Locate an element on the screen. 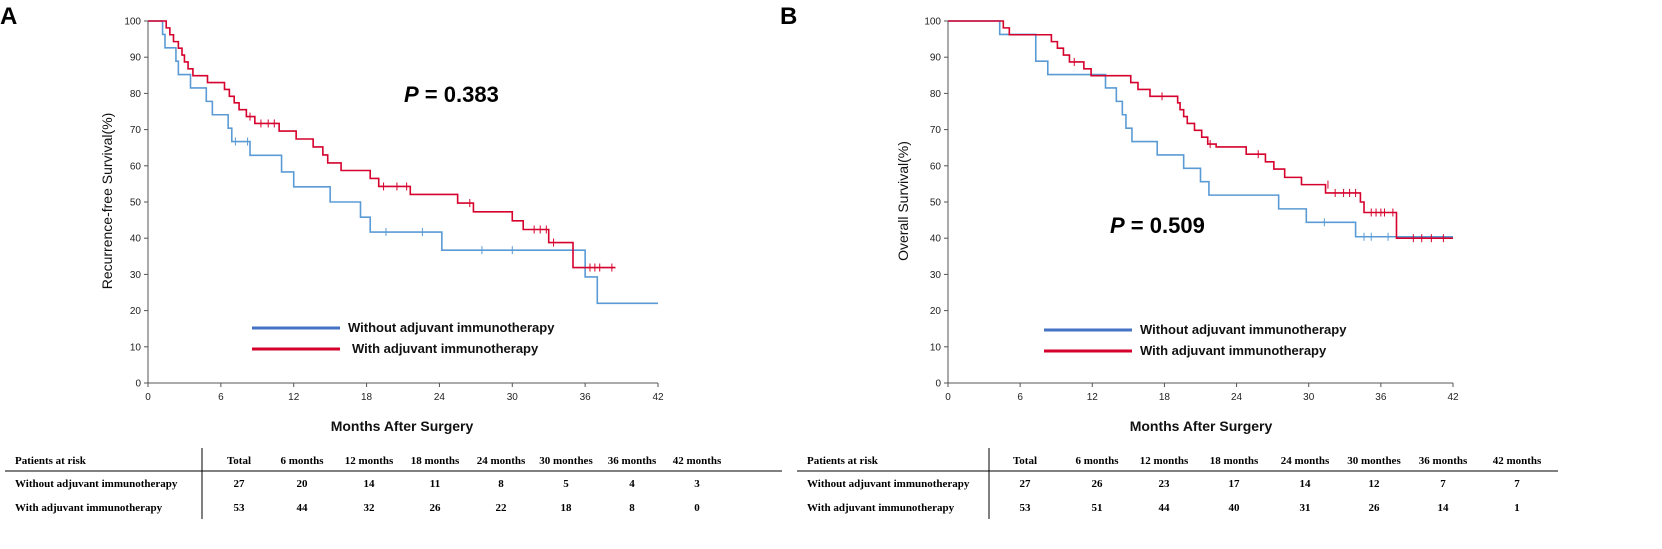 This screenshot has height=549, width=1662. risk-table-header-cell: 12 months is located at coordinates (1164, 461).